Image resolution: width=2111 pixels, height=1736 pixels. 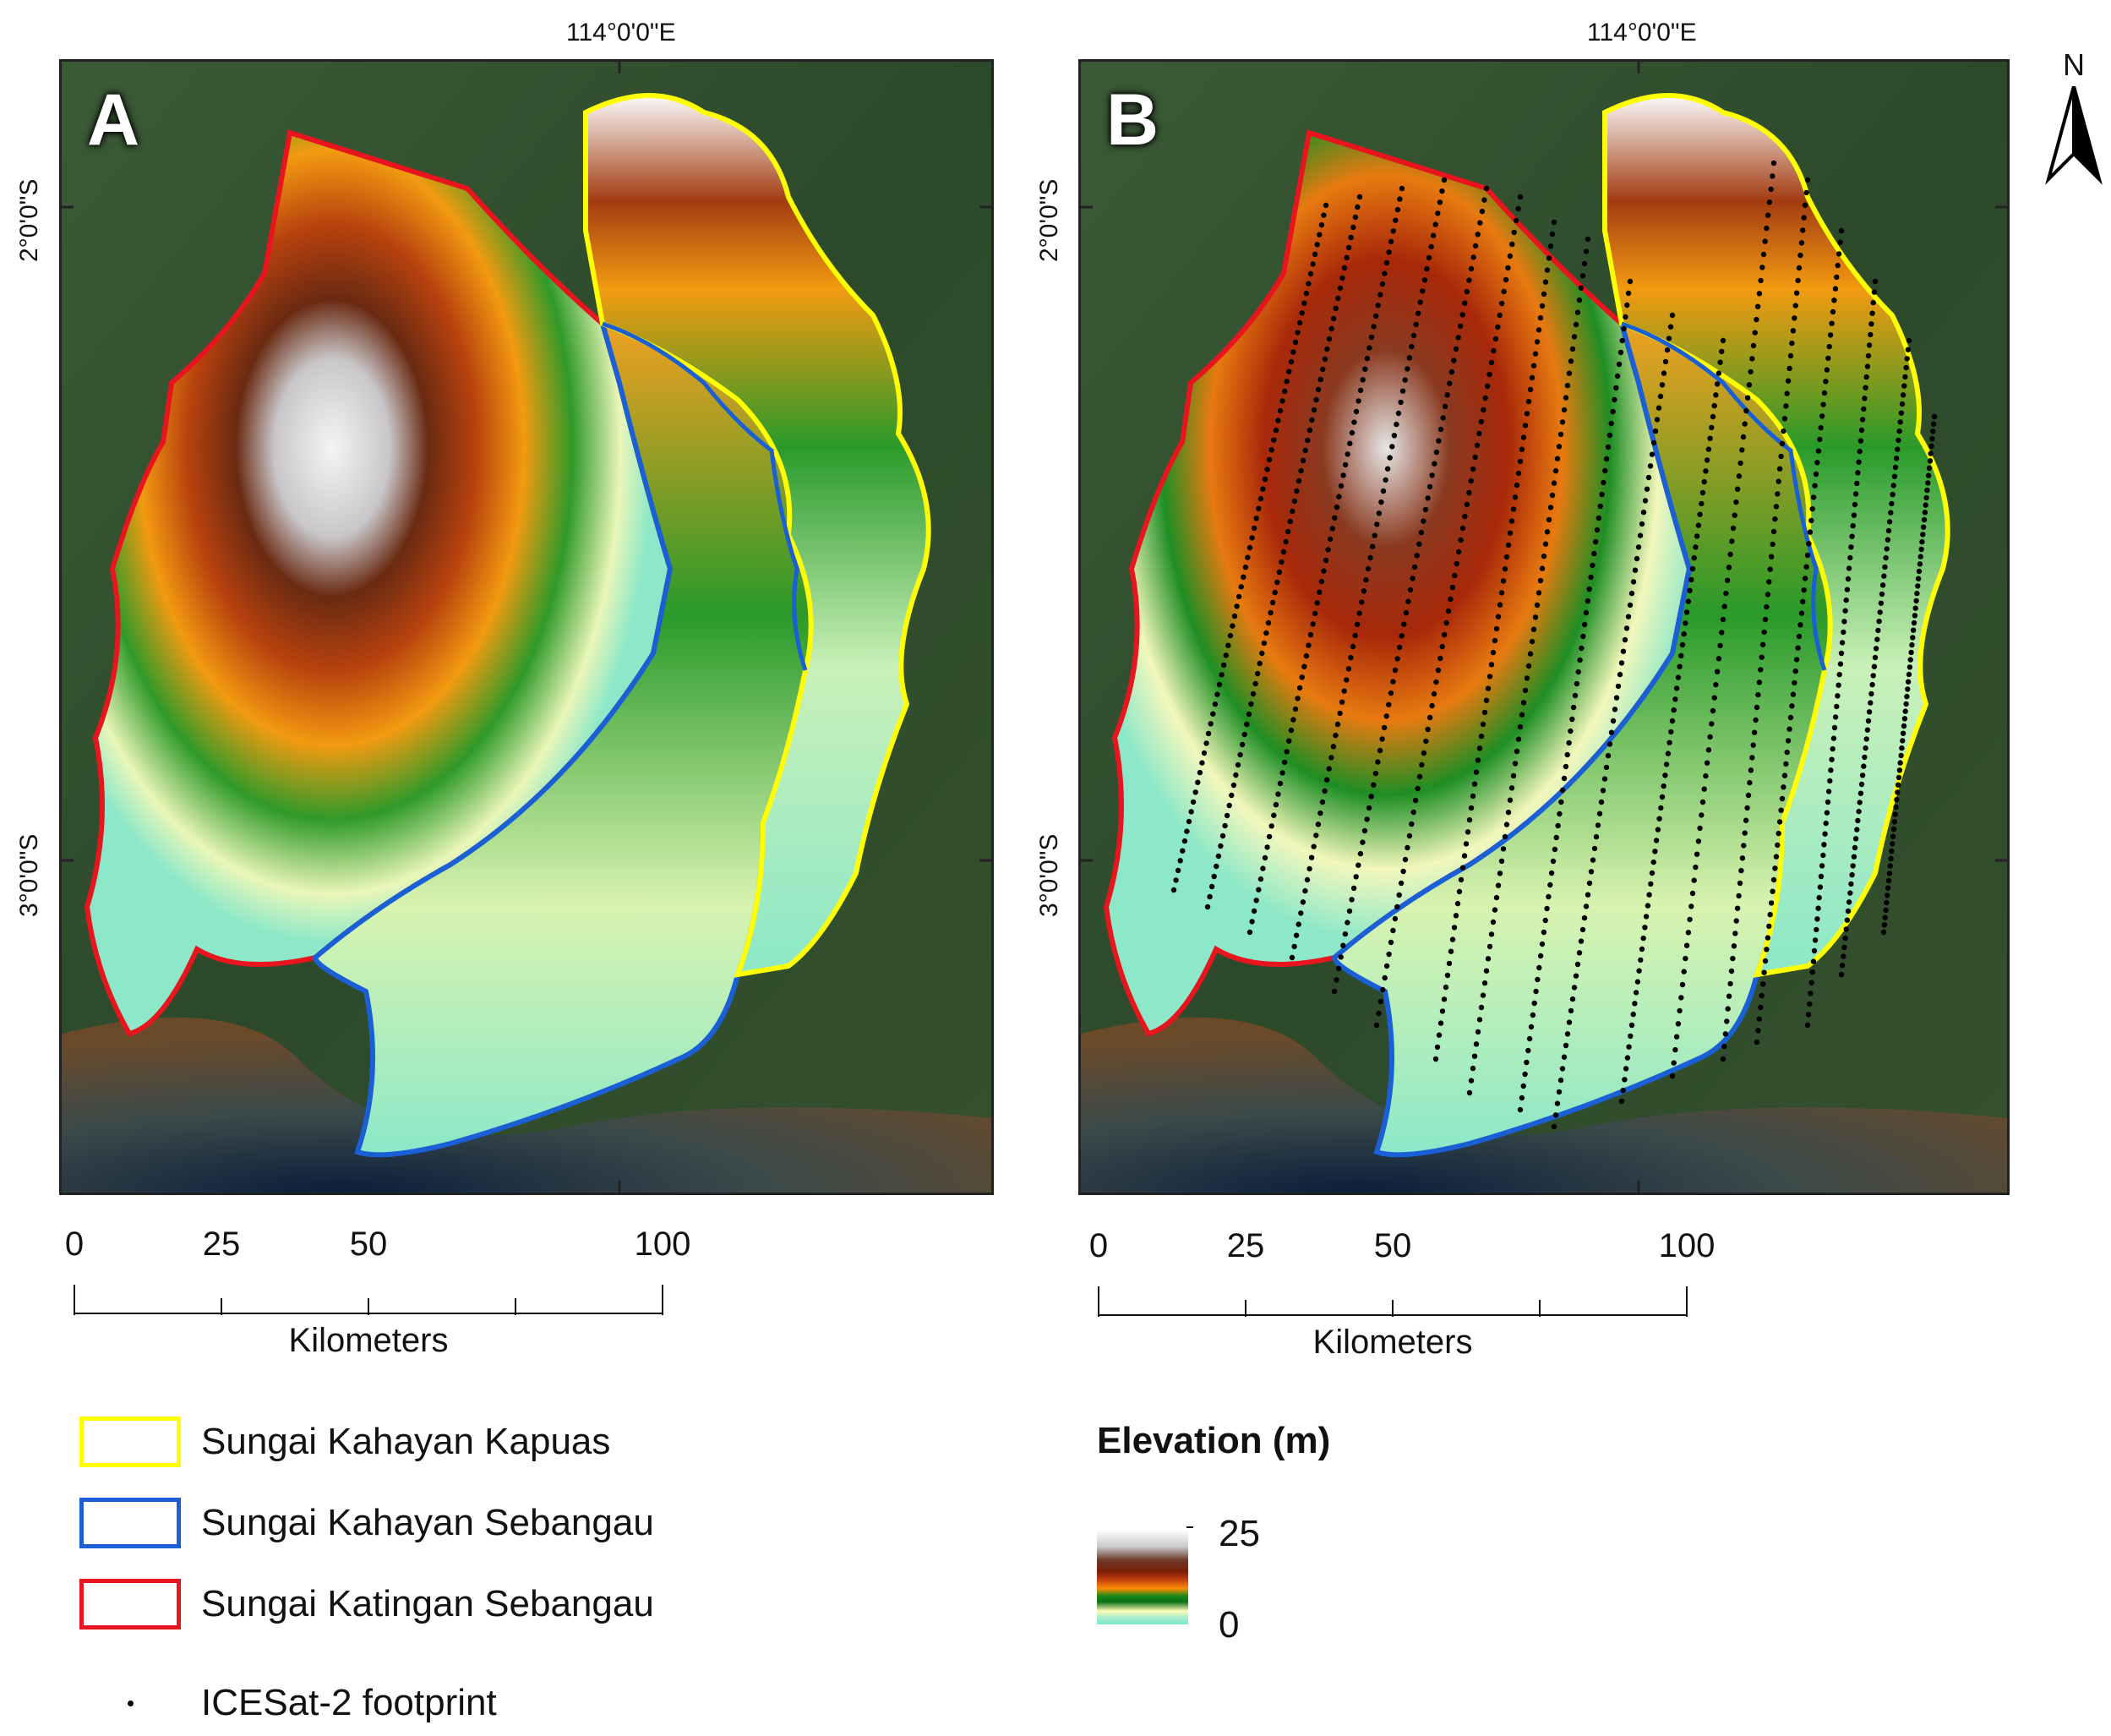 I want to click on kahayan-kapuas-region, so click(x=757, y=535).